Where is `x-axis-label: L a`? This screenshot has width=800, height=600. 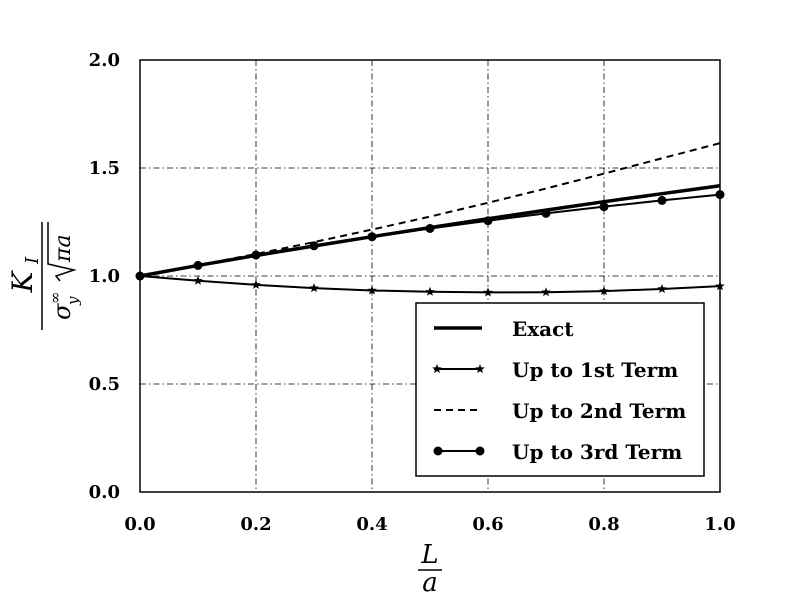
x-axis-label: L a is located at coordinates (430, 569).